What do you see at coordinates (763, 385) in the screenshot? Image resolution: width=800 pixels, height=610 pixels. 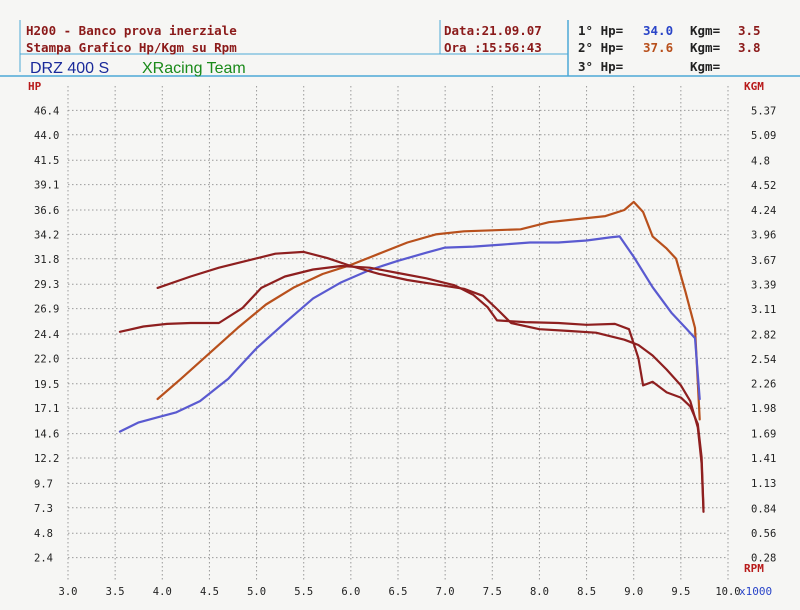 I see `y-right-tick-label: 2.26` at bounding box center [763, 385].